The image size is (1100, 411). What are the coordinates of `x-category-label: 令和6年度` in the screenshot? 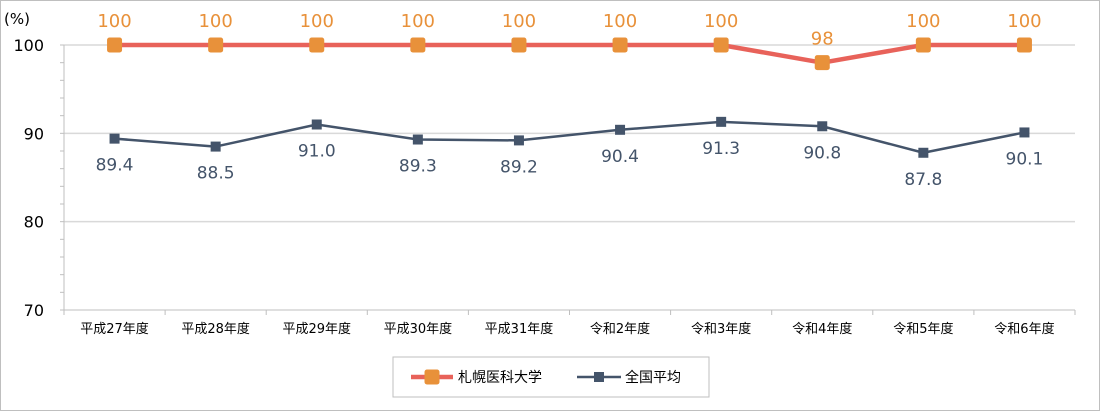 It's located at (1024, 329).